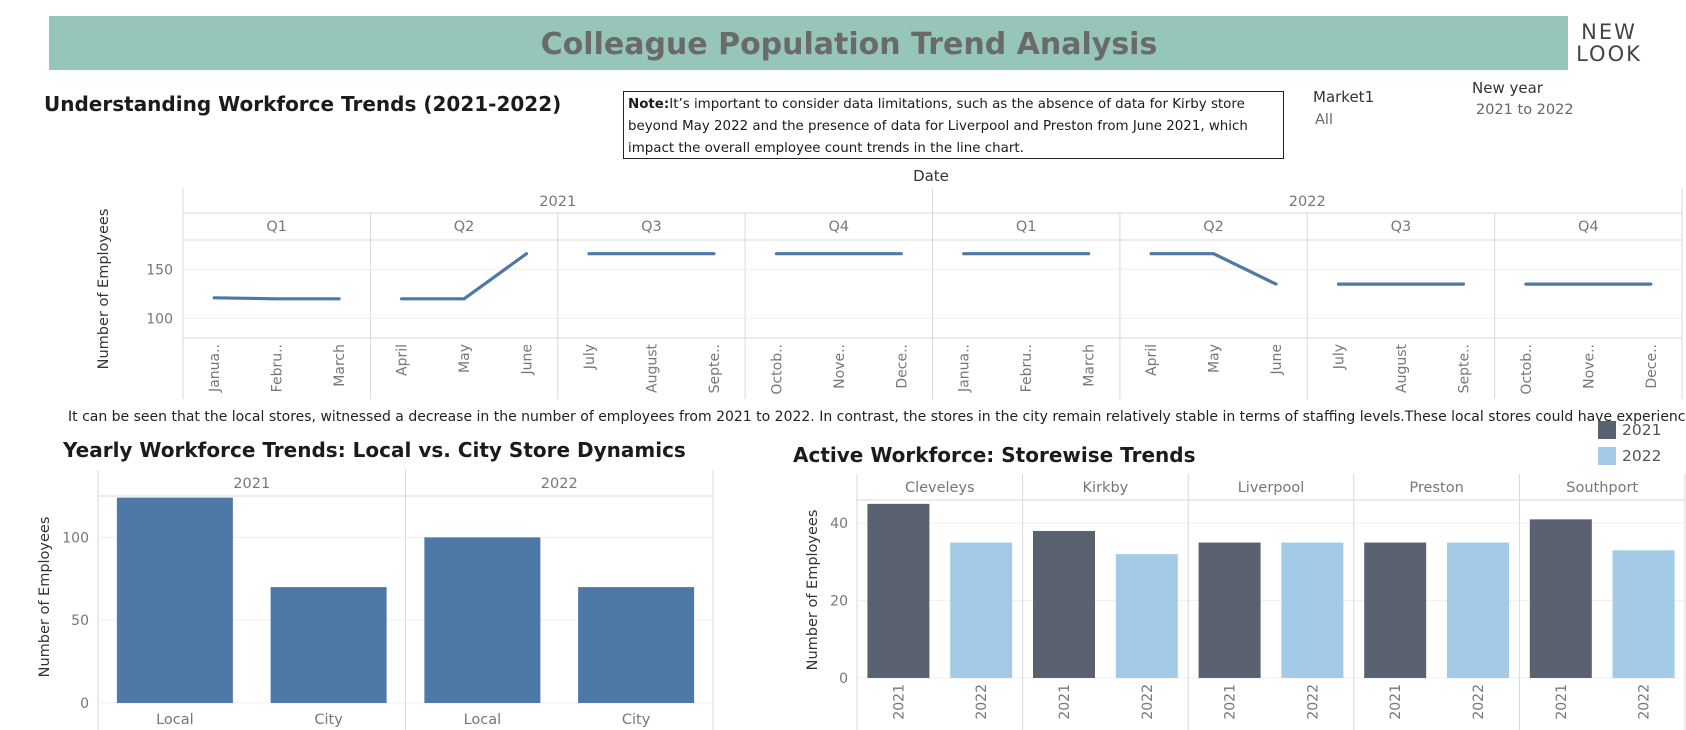  Describe the element at coordinates (559, 484) in the screenshot. I see `panel-header: 2022` at that location.